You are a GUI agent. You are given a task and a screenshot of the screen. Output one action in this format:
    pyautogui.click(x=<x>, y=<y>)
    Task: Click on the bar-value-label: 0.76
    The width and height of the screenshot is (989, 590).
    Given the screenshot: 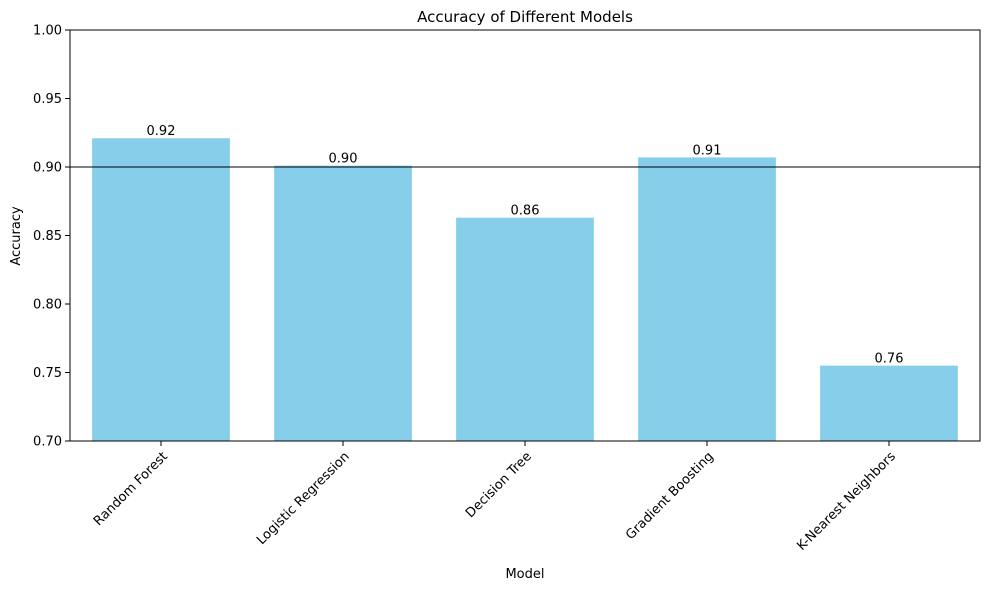 What is the action you would take?
    pyautogui.click(x=889, y=359)
    